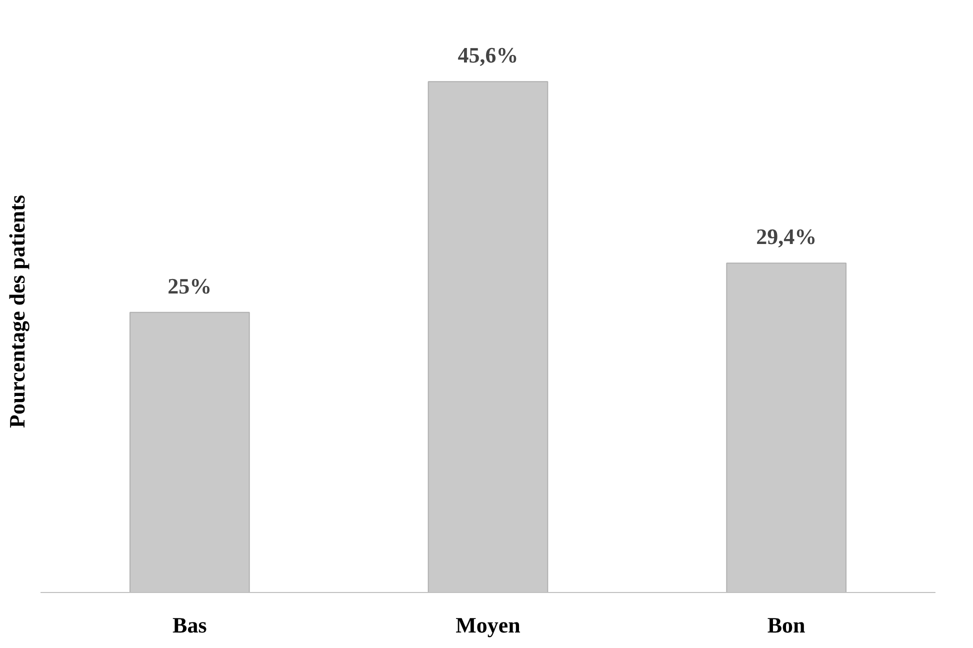  What do you see at coordinates (488, 55) in the screenshot?
I see `data-label: 45,6%` at bounding box center [488, 55].